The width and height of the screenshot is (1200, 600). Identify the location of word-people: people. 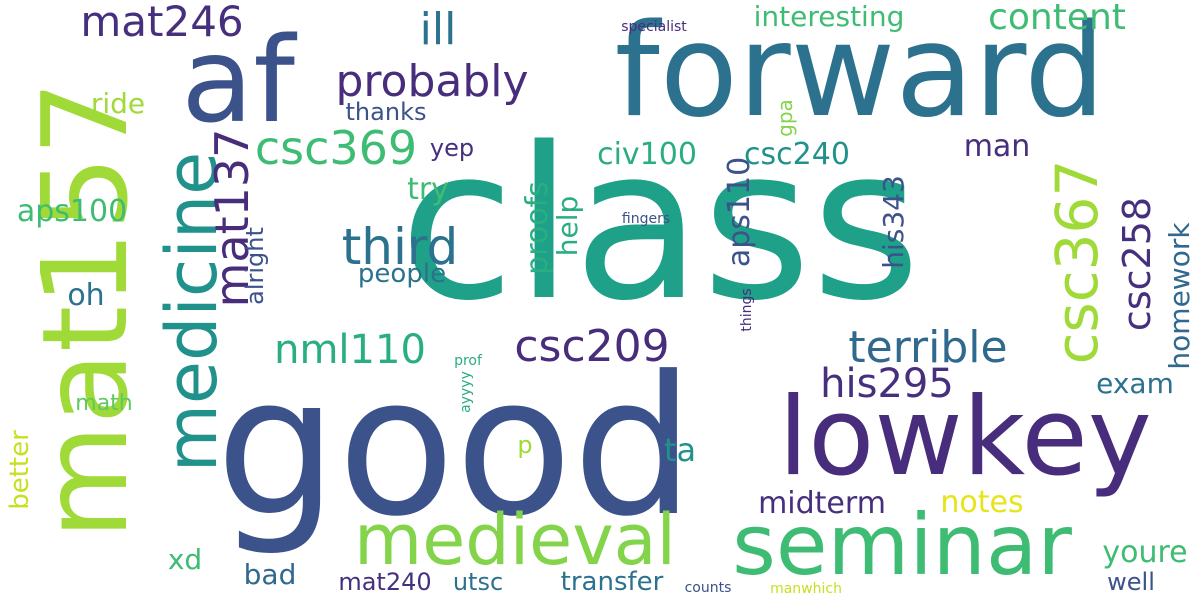
(402, 274).